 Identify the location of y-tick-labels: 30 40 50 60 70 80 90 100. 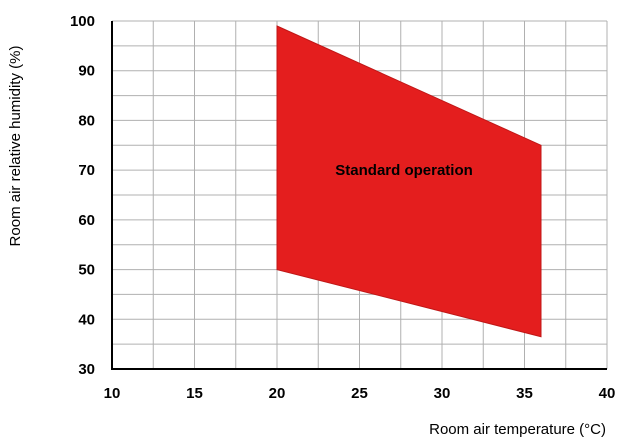
(82, 195).